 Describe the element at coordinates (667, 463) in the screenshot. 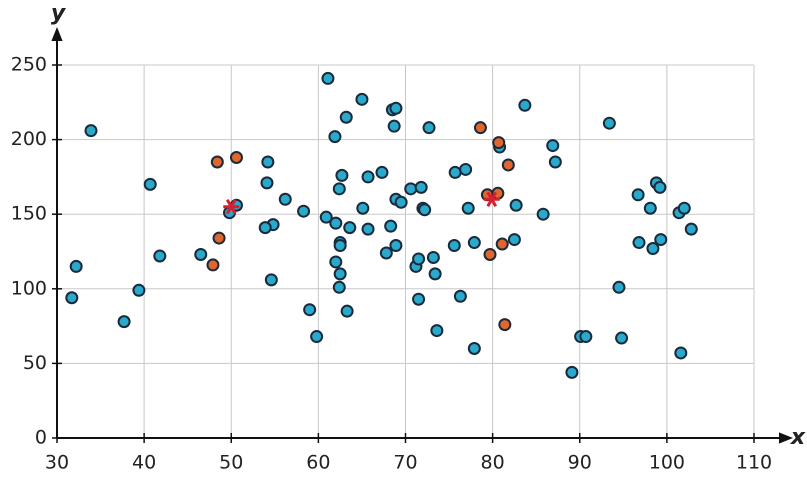

I see `x-tick-label: 100` at that location.